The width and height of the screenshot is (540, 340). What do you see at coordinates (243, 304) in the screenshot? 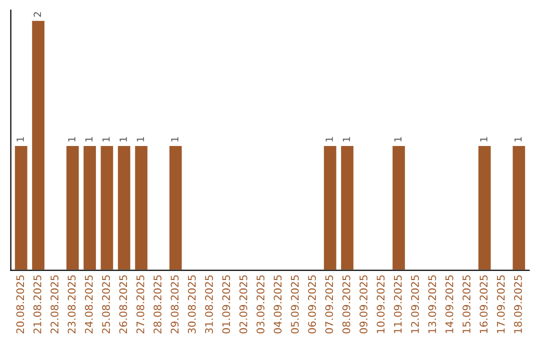
I see `x-tick-label: 02.09.2025` at bounding box center [243, 304].